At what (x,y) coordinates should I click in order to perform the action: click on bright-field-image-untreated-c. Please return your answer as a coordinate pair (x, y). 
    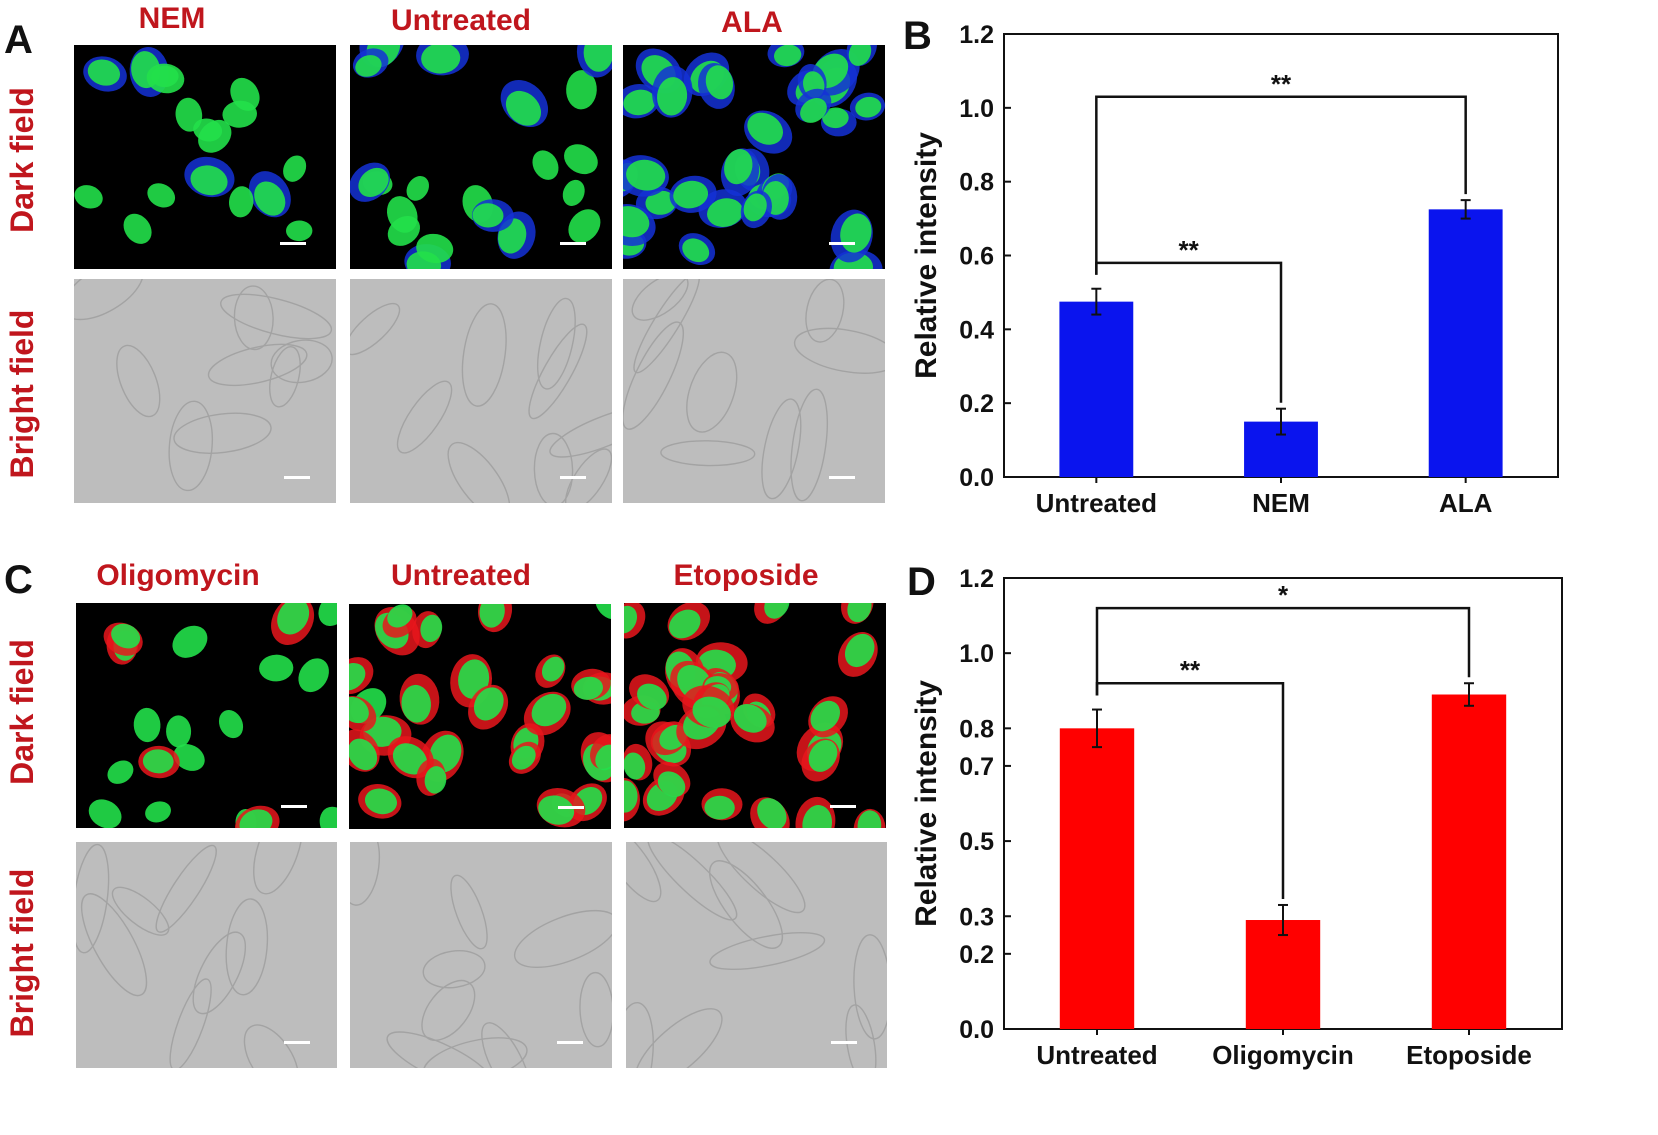
    Looking at the image, I should click on (481, 955).